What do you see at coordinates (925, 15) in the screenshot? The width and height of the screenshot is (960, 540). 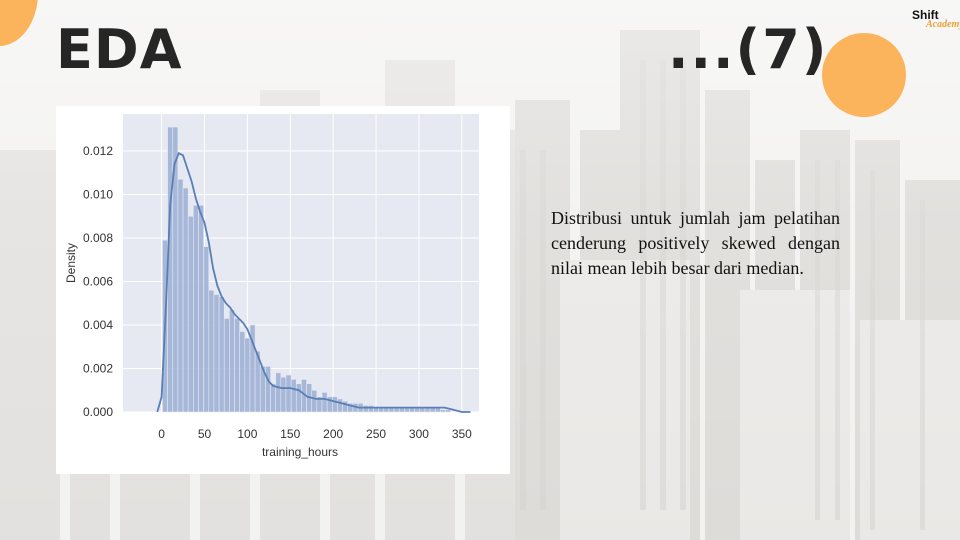 I see `logo-text-main: Shift` at bounding box center [925, 15].